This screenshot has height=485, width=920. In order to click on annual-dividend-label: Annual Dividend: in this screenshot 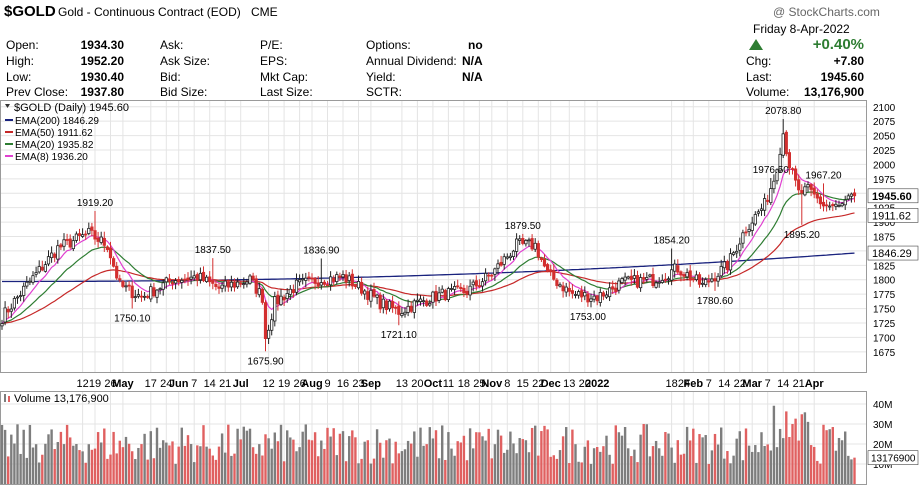, I will do `click(411, 61)`.